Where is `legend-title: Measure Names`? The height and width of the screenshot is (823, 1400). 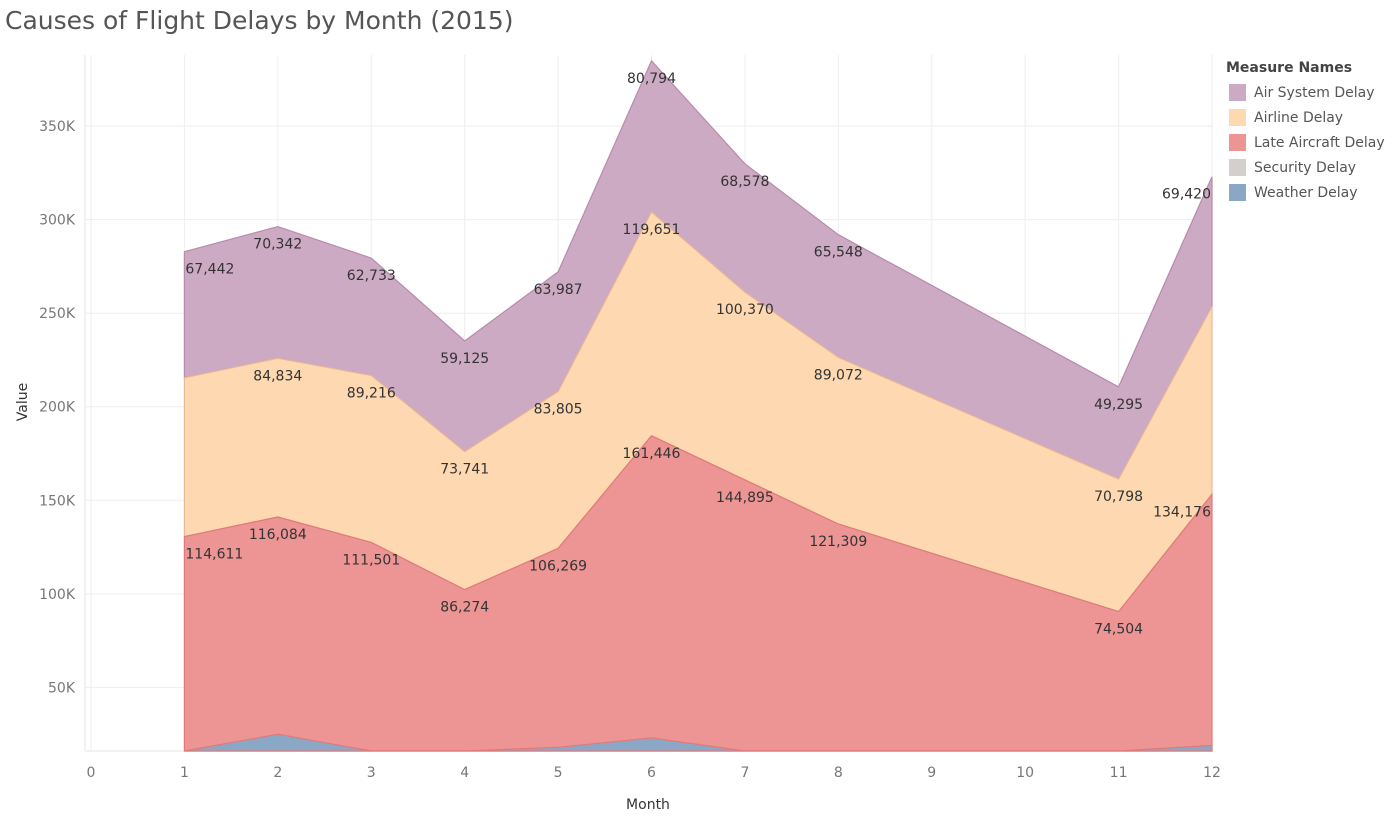 legend-title: Measure Names is located at coordinates (1289, 68).